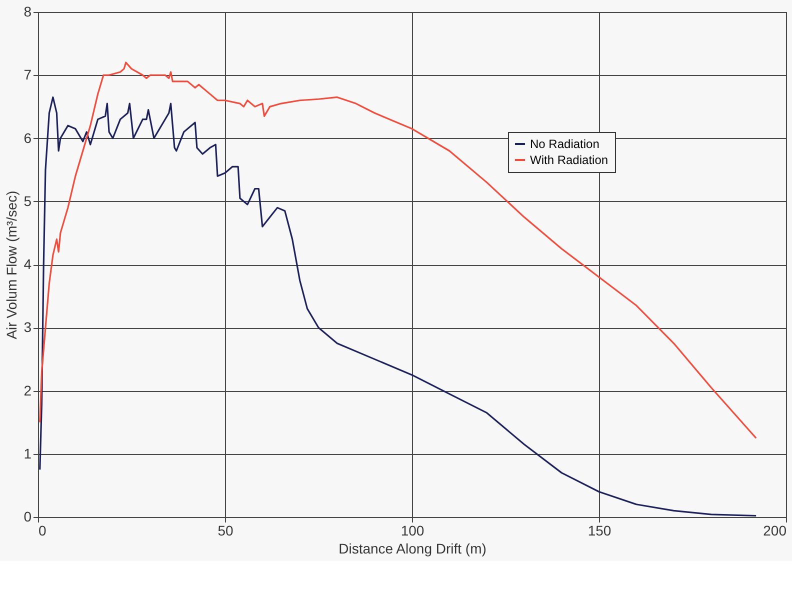 Image resolution: width=812 pixels, height=605 pixels. I want to click on x-tick-label: 150, so click(600, 530).